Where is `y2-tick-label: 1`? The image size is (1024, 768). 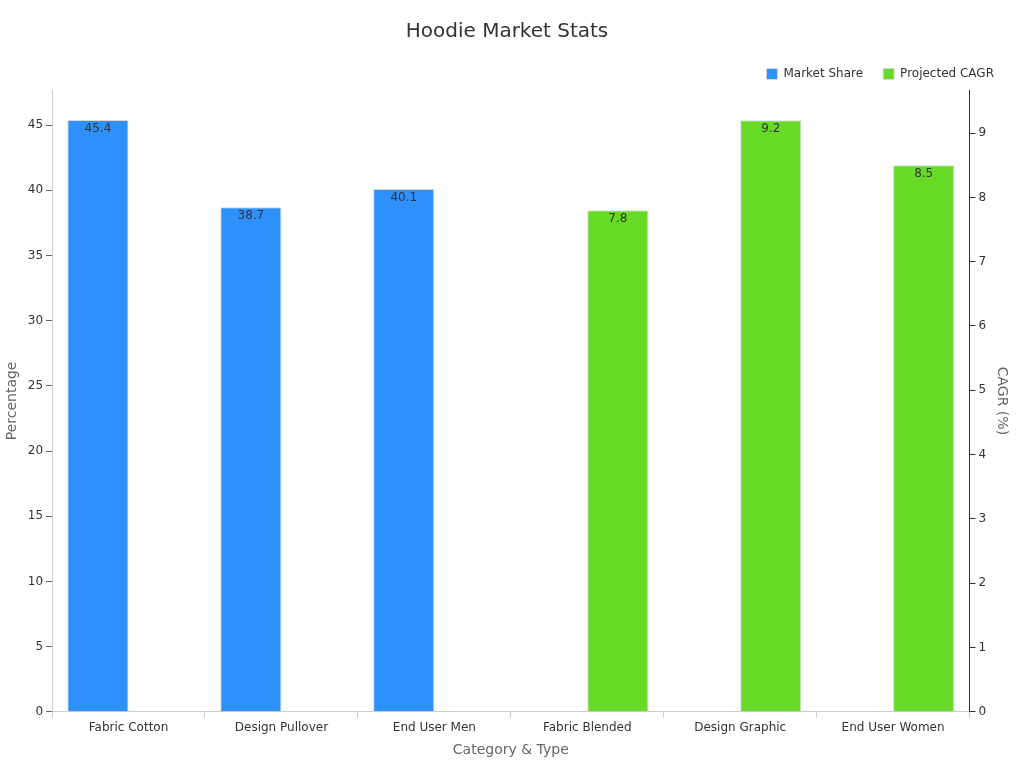
y2-tick-label: 1 is located at coordinates (982, 646).